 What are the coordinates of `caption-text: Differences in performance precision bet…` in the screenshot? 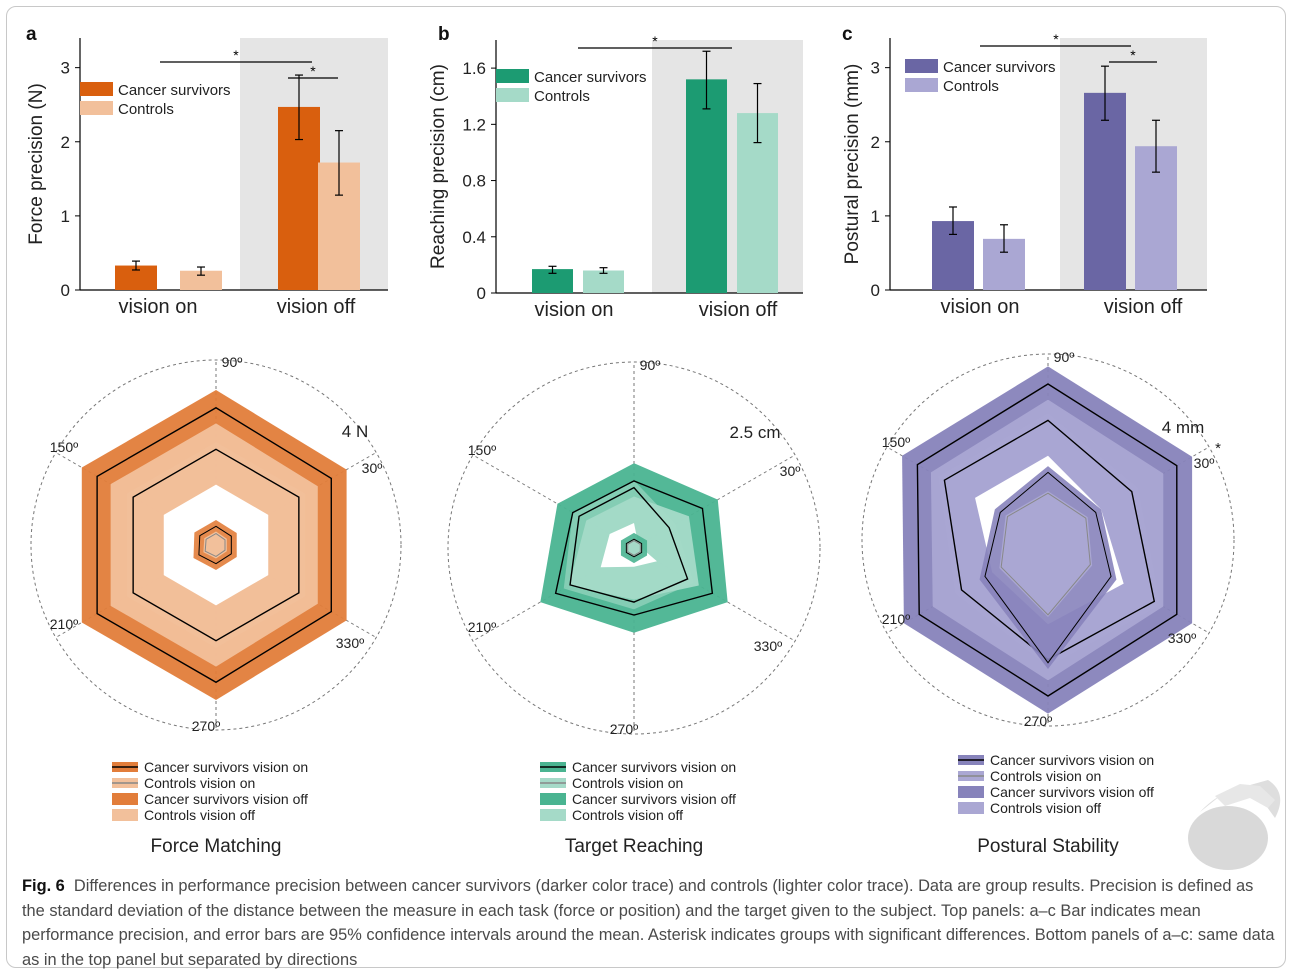 It's located at (648, 923).